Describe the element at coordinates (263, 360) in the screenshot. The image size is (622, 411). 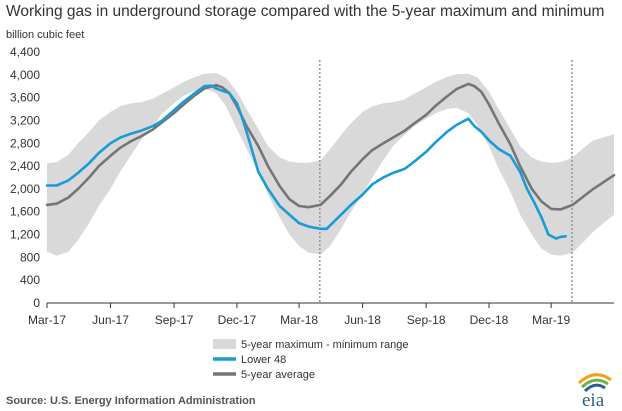
I see `legend-label: Lower 48` at that location.